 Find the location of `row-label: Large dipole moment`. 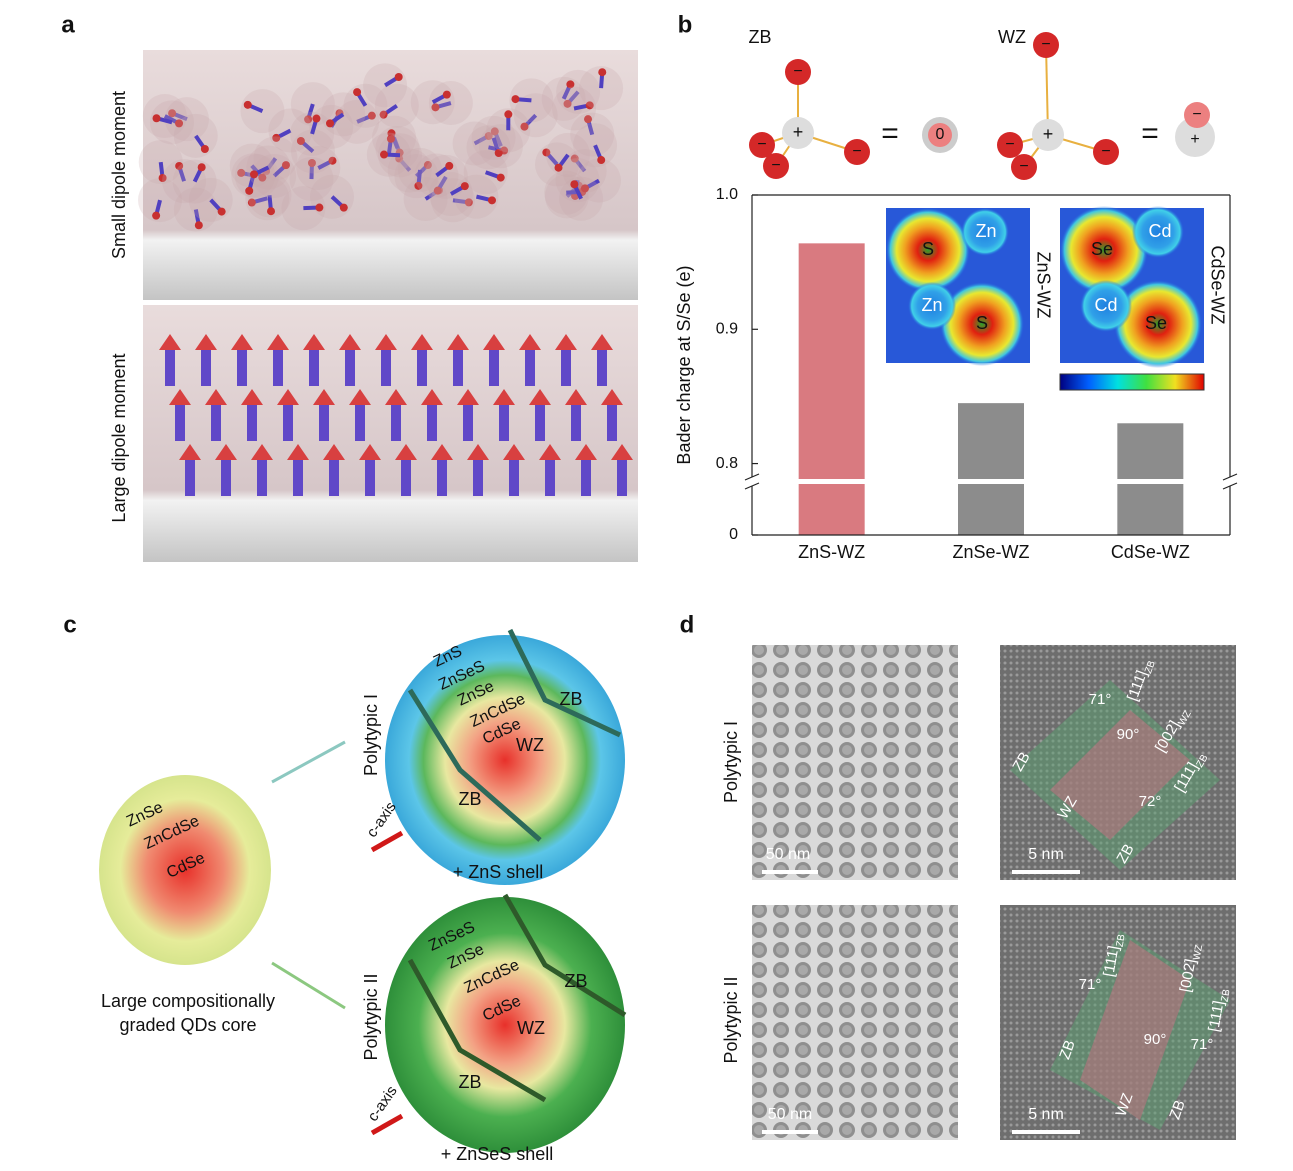

row-label: Large dipole moment is located at coordinates (119, 437).